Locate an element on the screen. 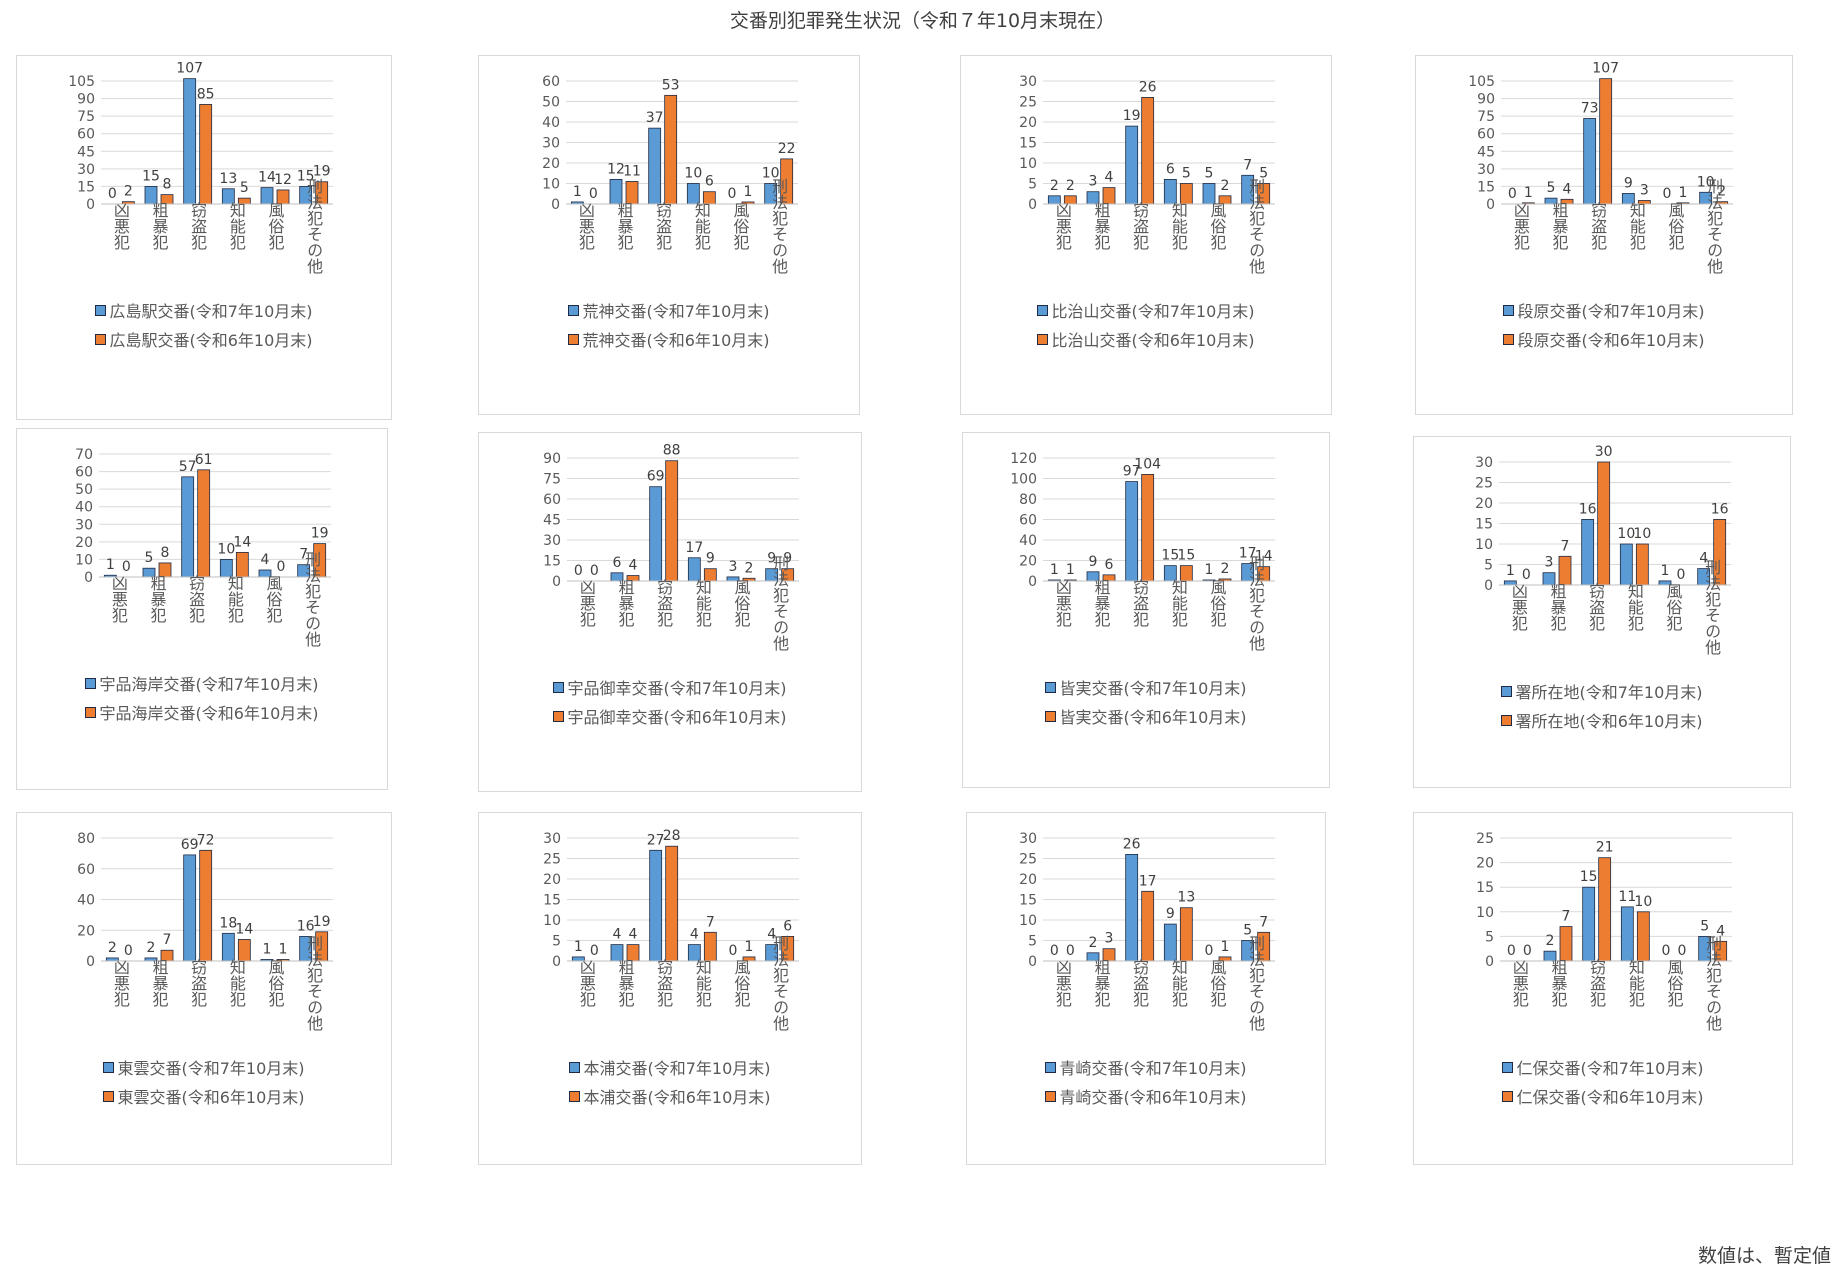 Image resolution: width=1845 pixels, height=1284 pixels. data-label: 3 is located at coordinates (1644, 190).